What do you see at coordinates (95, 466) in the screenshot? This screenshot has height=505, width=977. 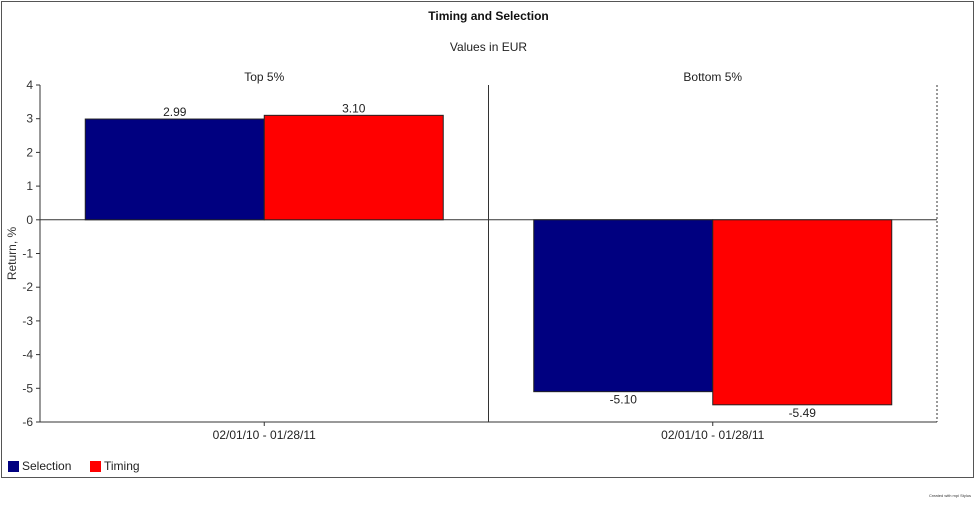 I see `legend-swatch-timing` at bounding box center [95, 466].